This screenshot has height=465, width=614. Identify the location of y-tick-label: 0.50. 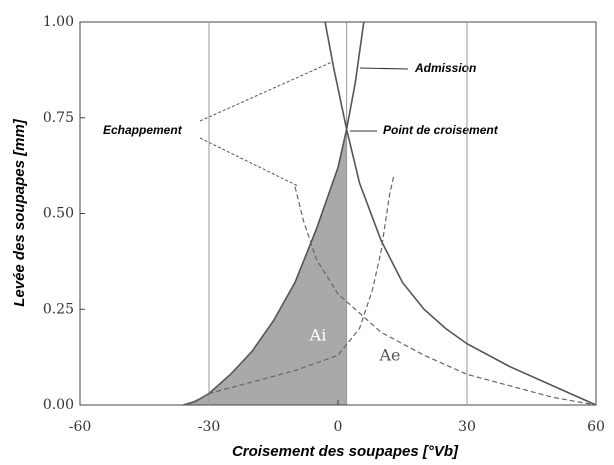
(58, 214).